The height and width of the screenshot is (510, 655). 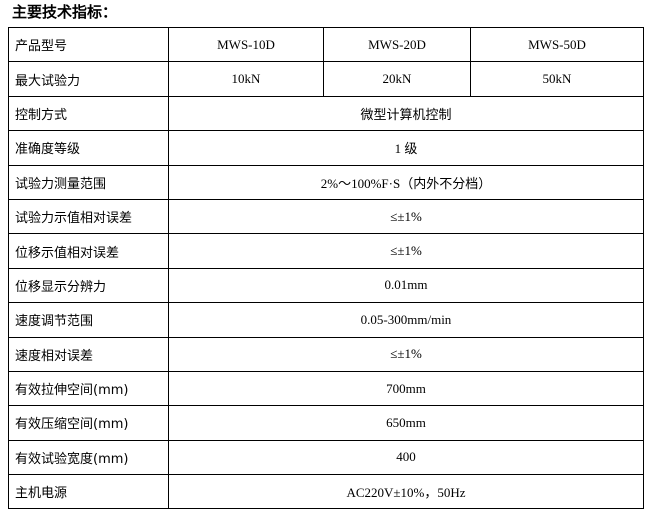 I want to click on table-row: 有效压缩空间(mm) 650mm, so click(x=326, y=423).